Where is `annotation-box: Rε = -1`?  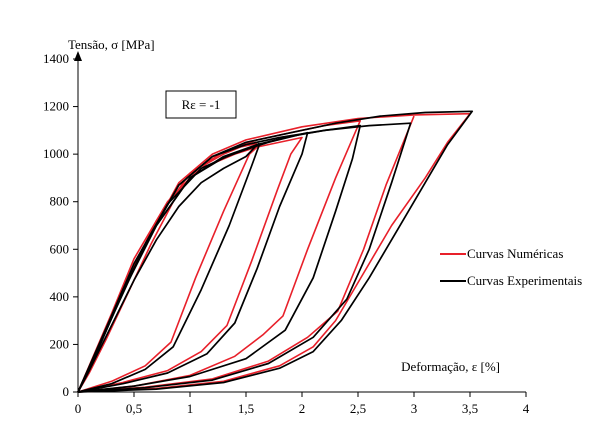
annotation-box: Rε = -1 is located at coordinates (201, 104).